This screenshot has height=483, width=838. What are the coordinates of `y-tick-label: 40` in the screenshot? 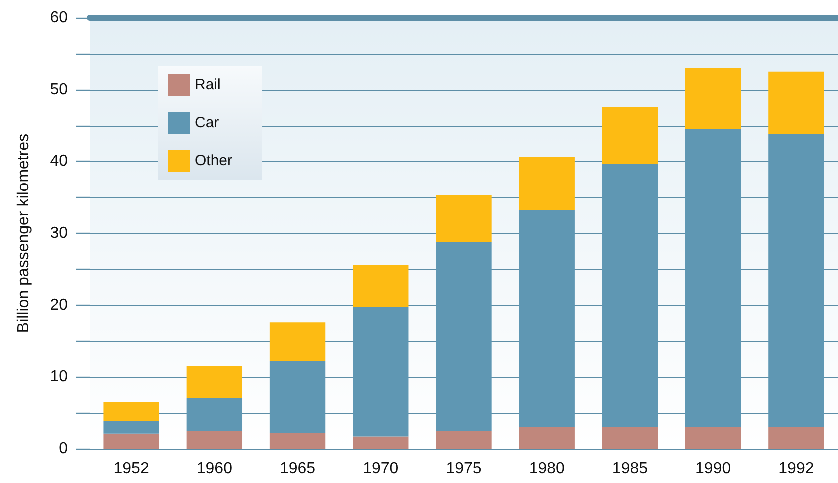 It's located at (59, 161).